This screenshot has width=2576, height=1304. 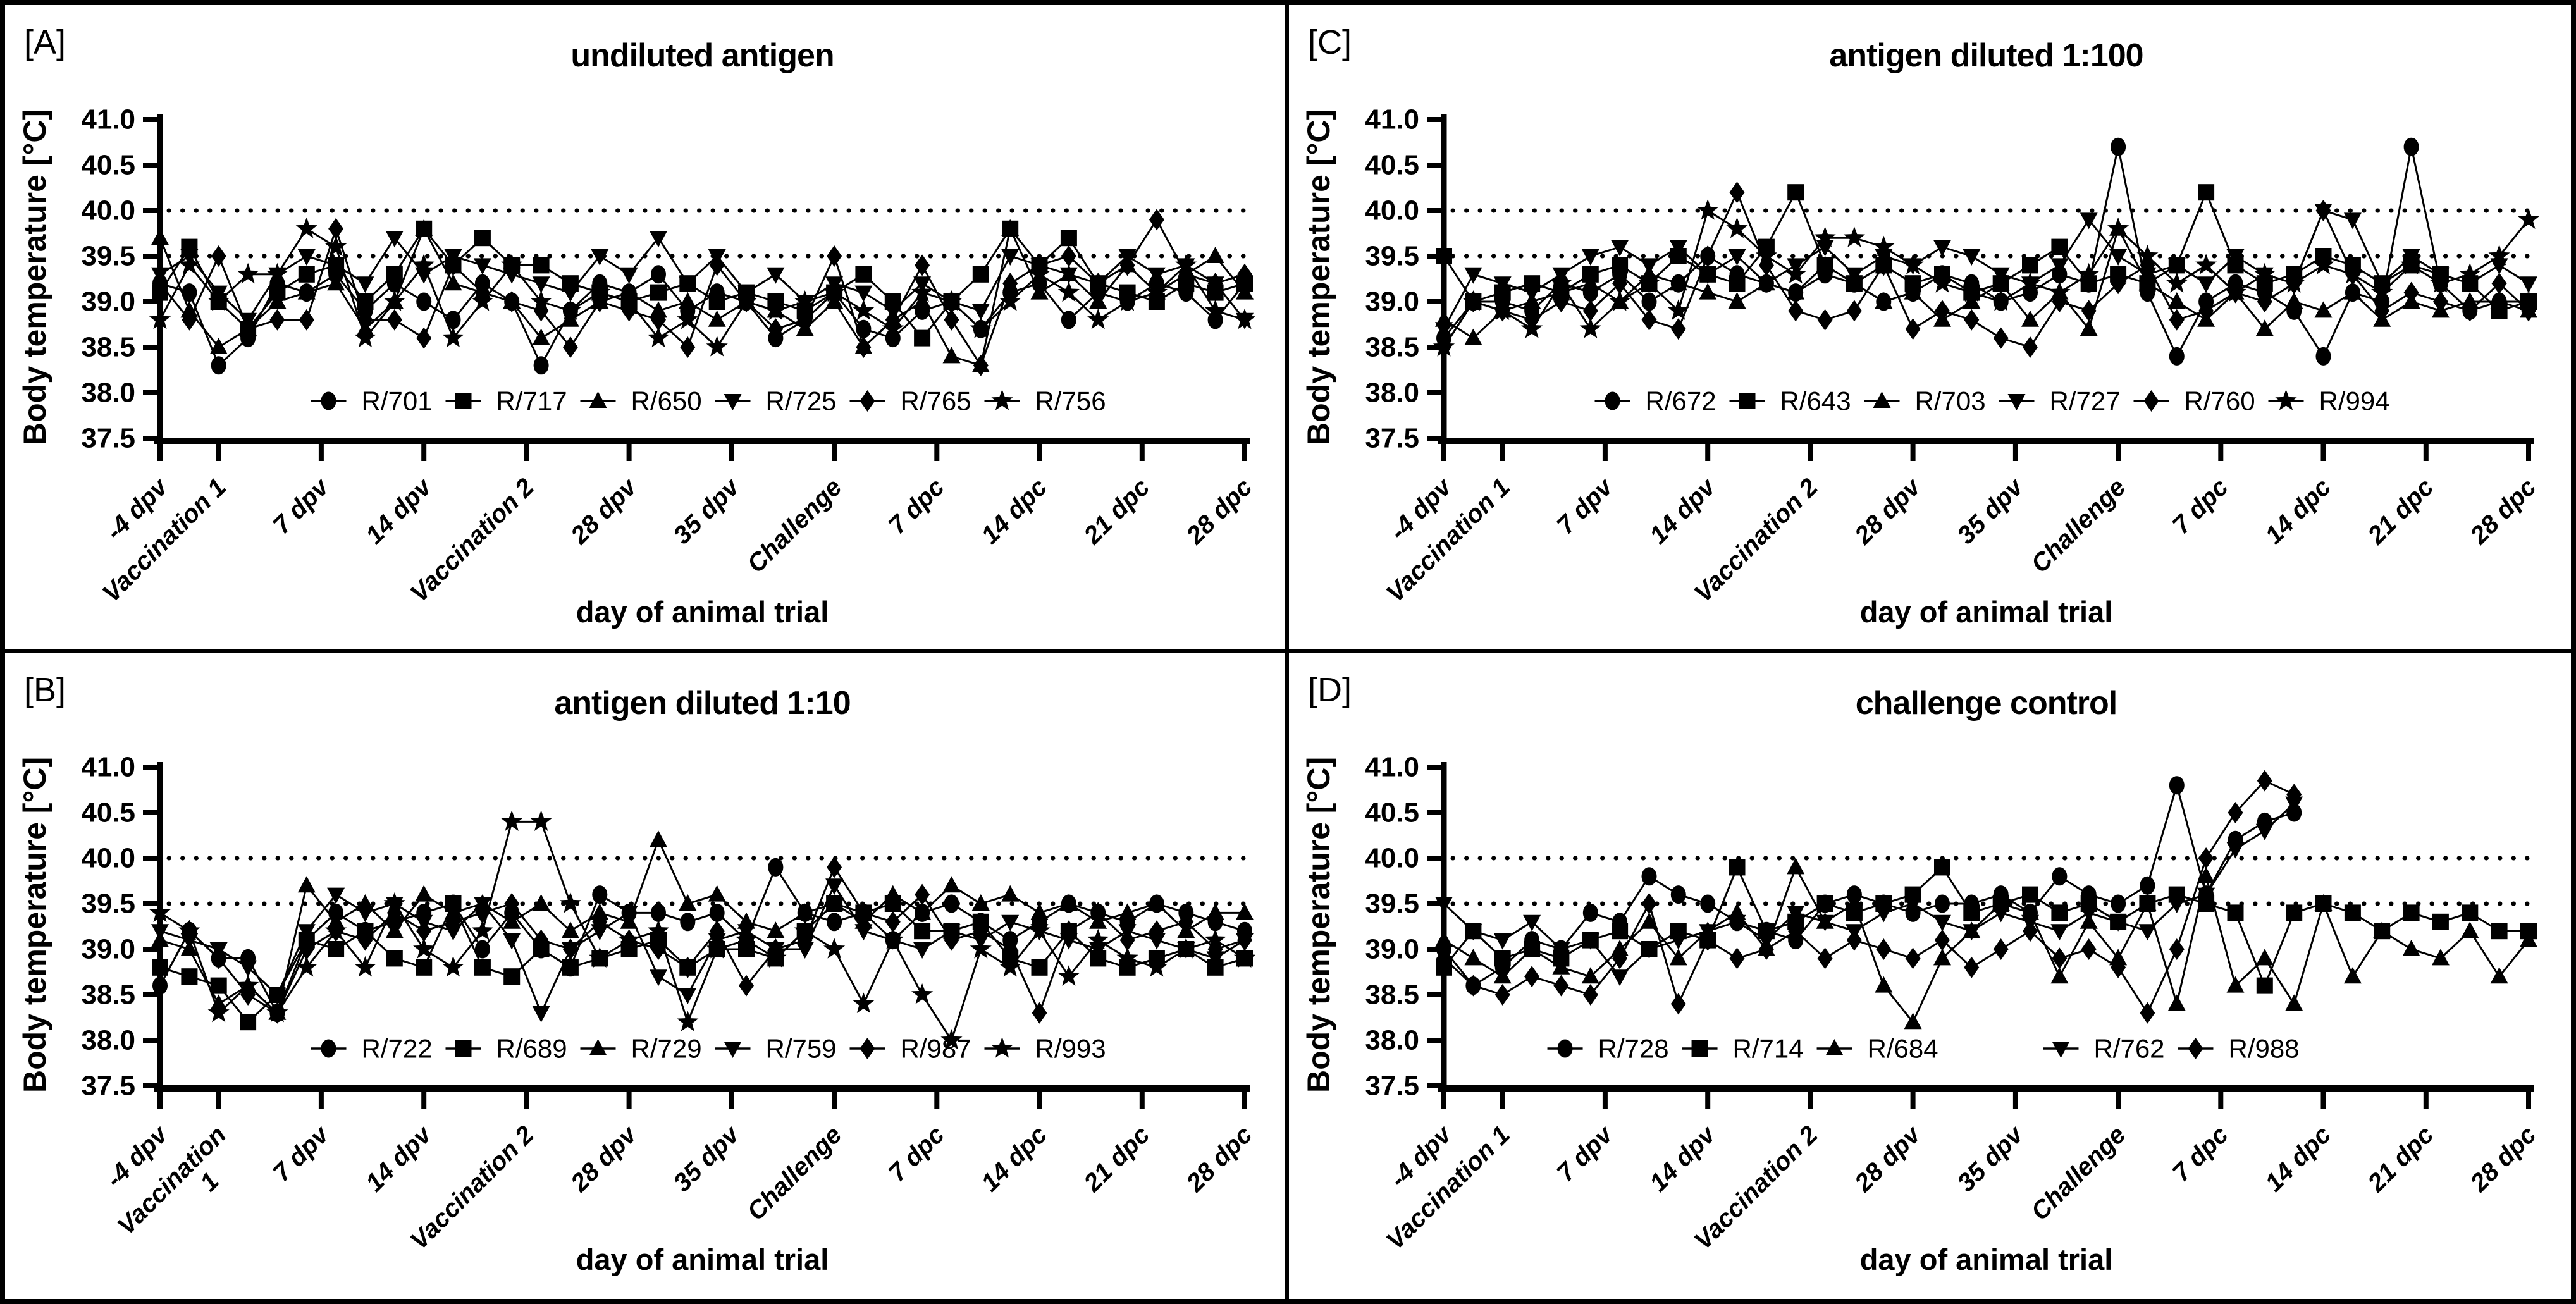 What do you see at coordinates (2354, 401) in the screenshot?
I see `svg-text: R/994` at bounding box center [2354, 401].